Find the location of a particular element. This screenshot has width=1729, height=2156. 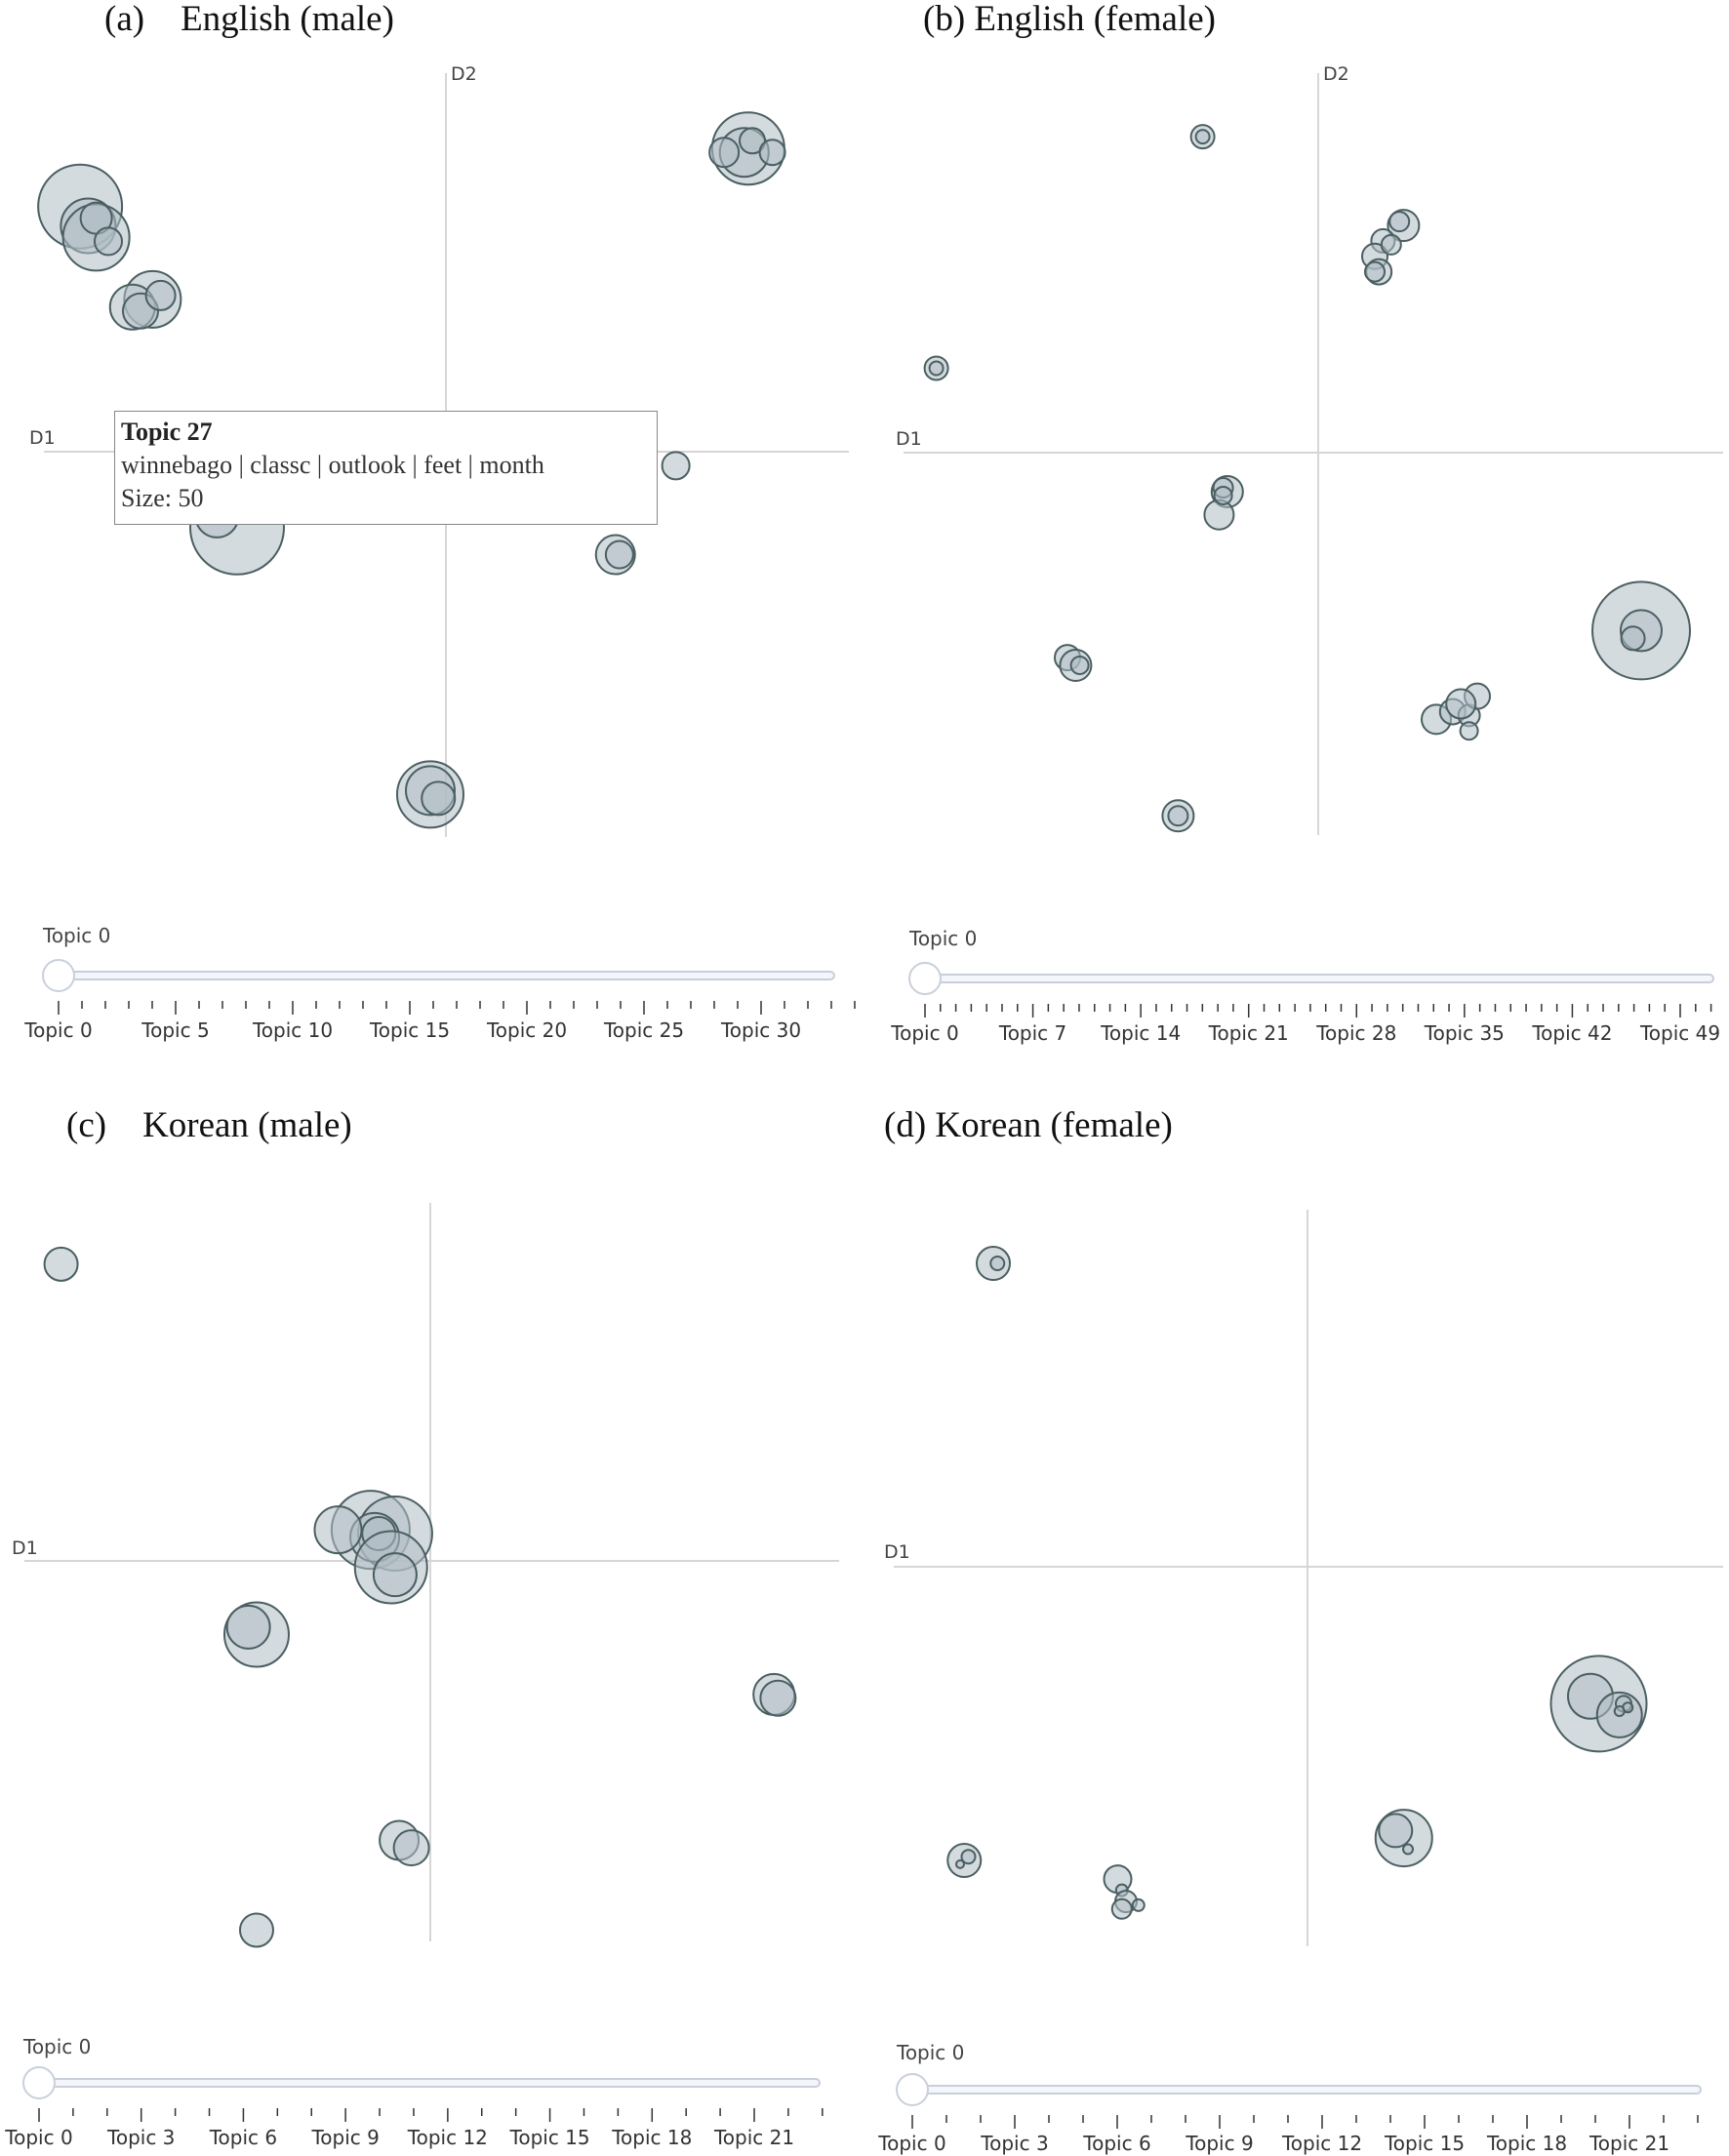

slider-tick-label: Topic 35 is located at coordinates (1464, 1033).